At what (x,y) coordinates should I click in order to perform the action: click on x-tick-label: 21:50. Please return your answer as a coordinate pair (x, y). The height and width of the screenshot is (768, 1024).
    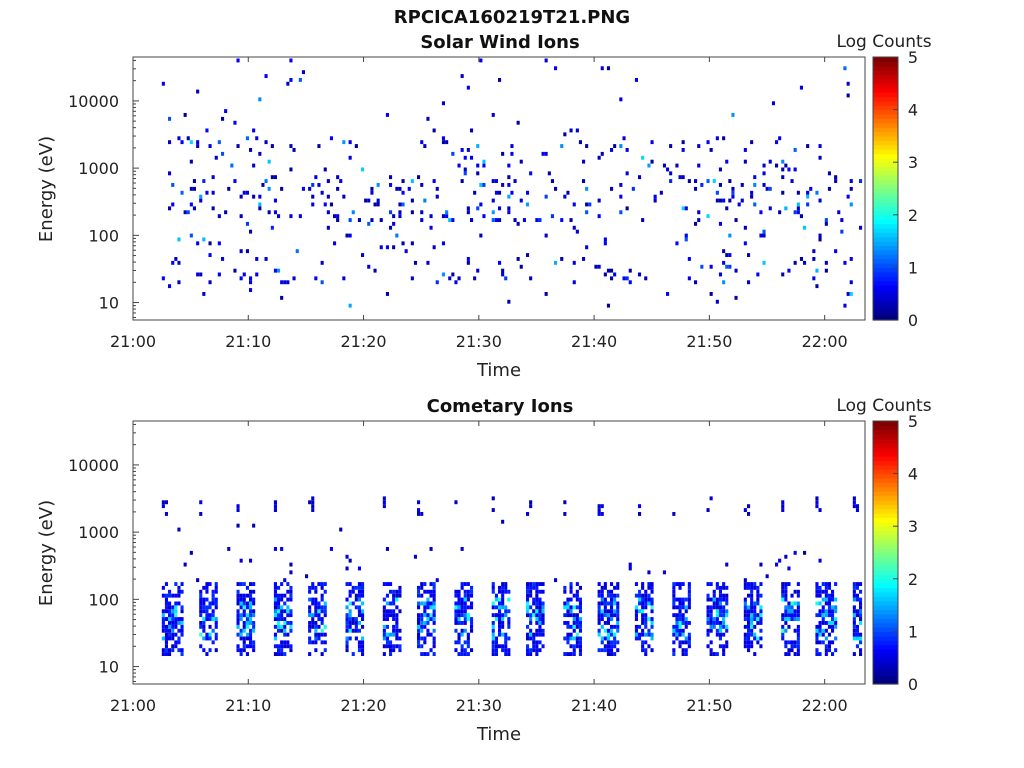
    Looking at the image, I should click on (709, 705).